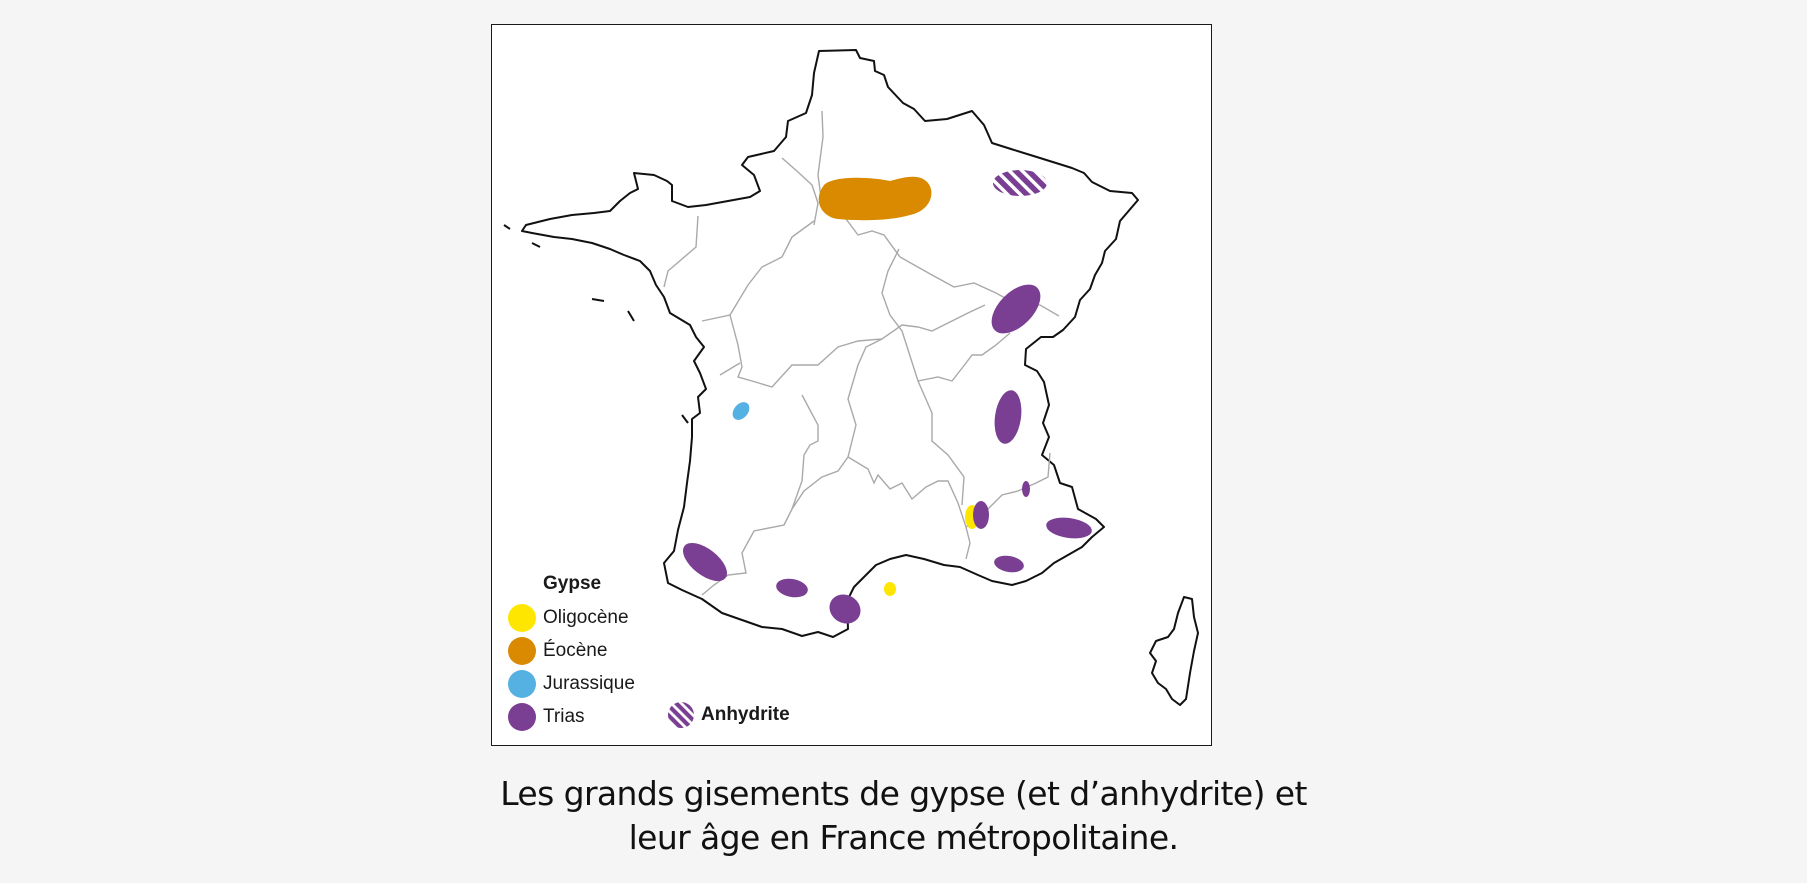 Image resolution: width=1807 pixels, height=883 pixels. I want to click on legend-item-label: Oligocène, so click(586, 617).